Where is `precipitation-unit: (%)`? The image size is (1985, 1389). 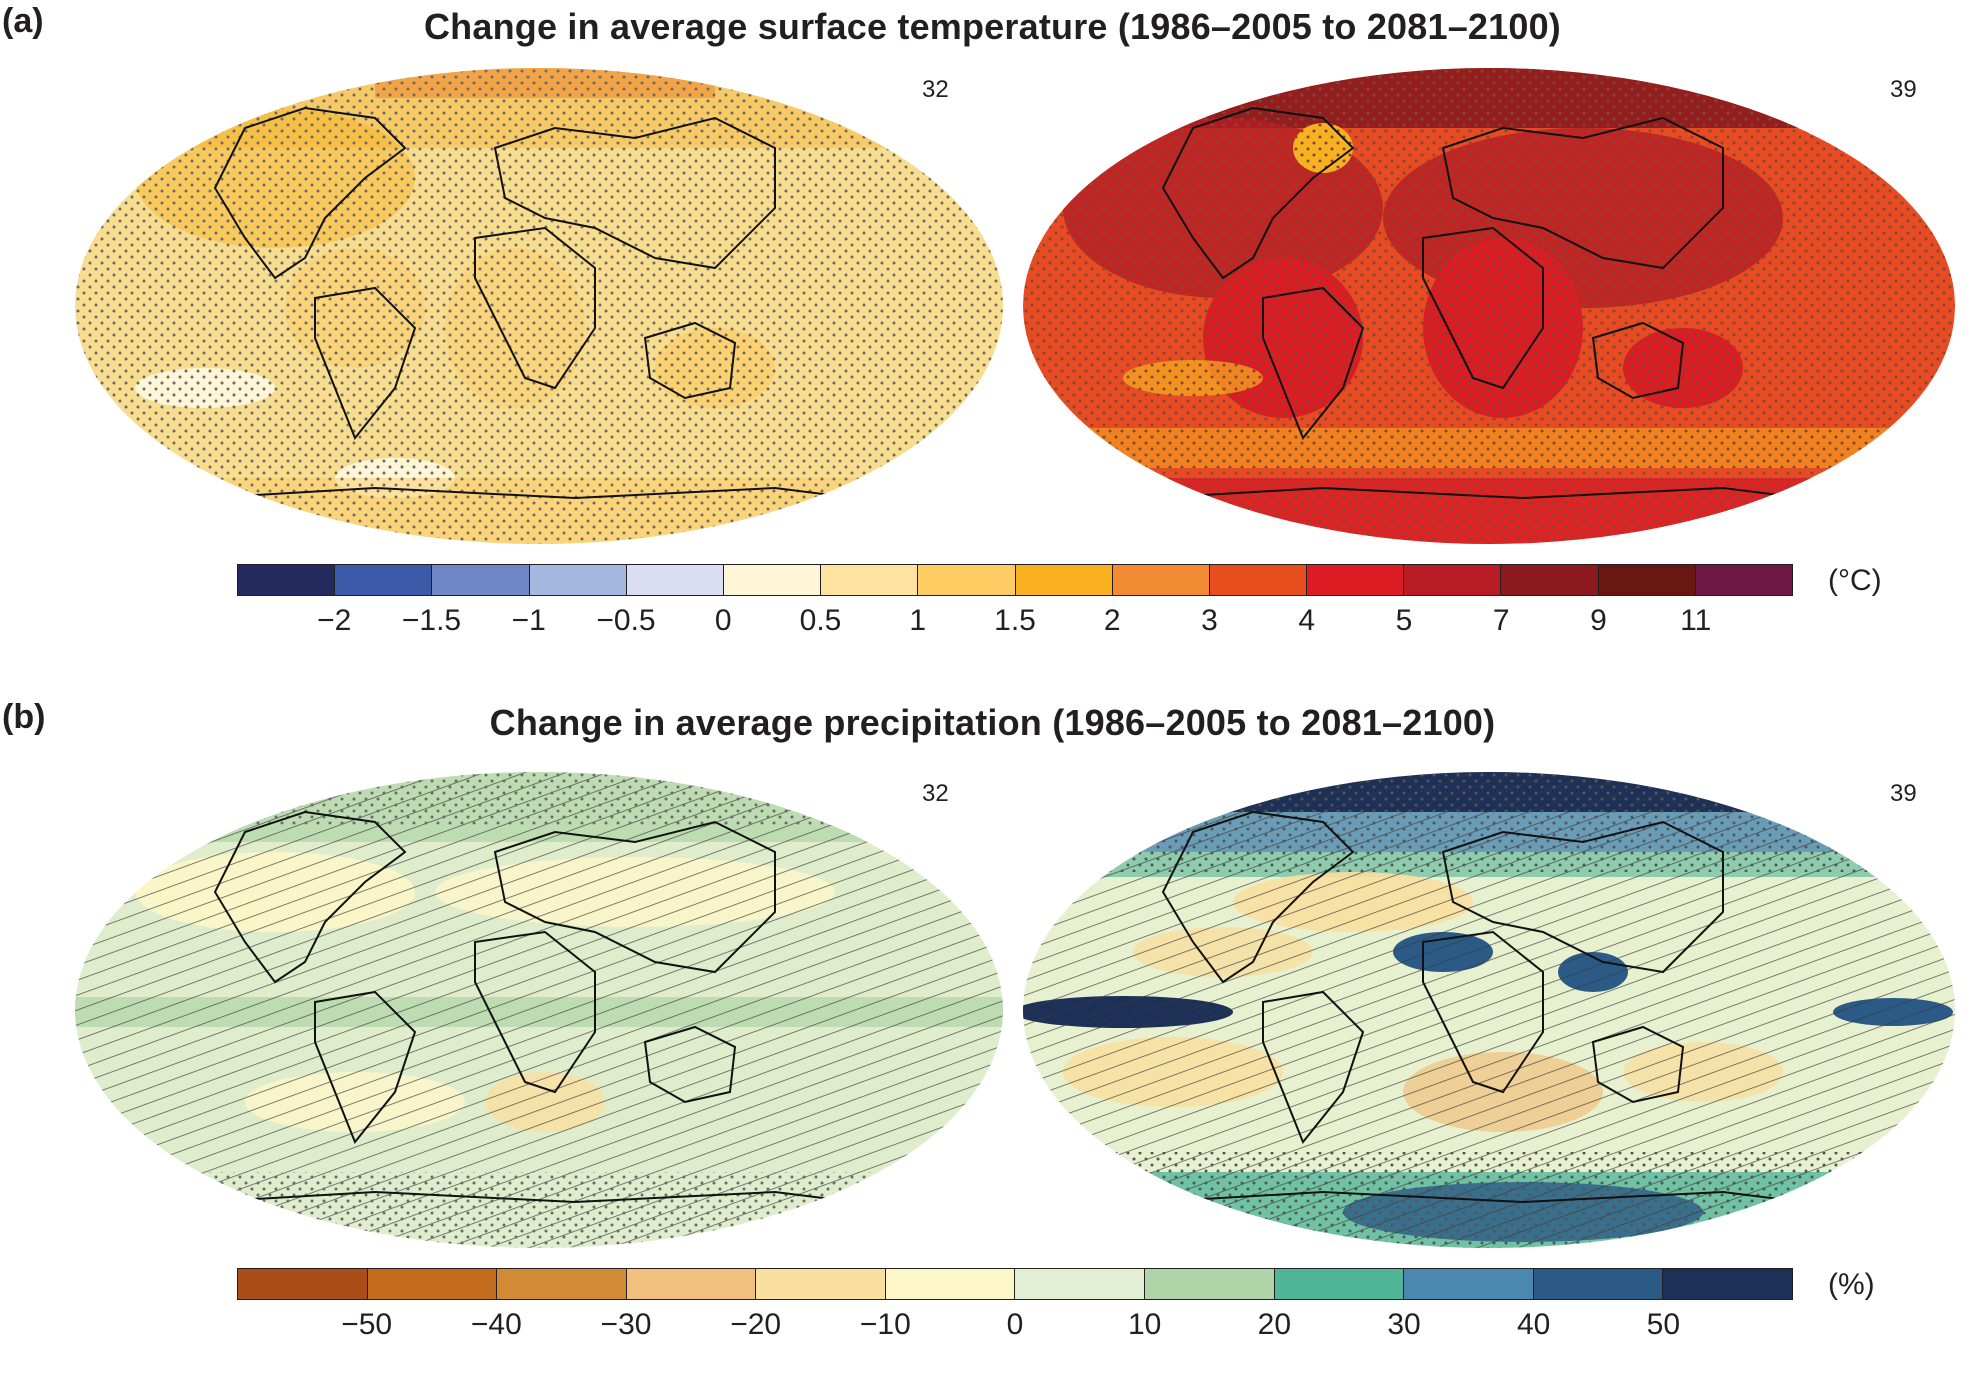 precipitation-unit: (%) is located at coordinates (1851, 1284).